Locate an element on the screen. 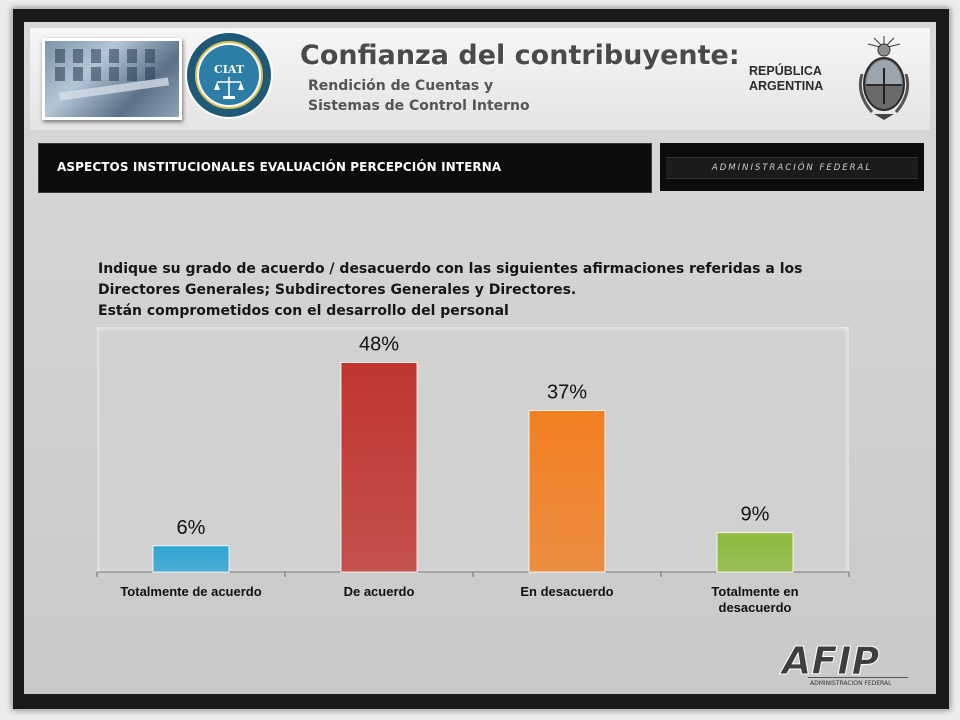 The height and width of the screenshot is (720, 960). country-line-1: REPÚBLICA is located at coordinates (785, 71).